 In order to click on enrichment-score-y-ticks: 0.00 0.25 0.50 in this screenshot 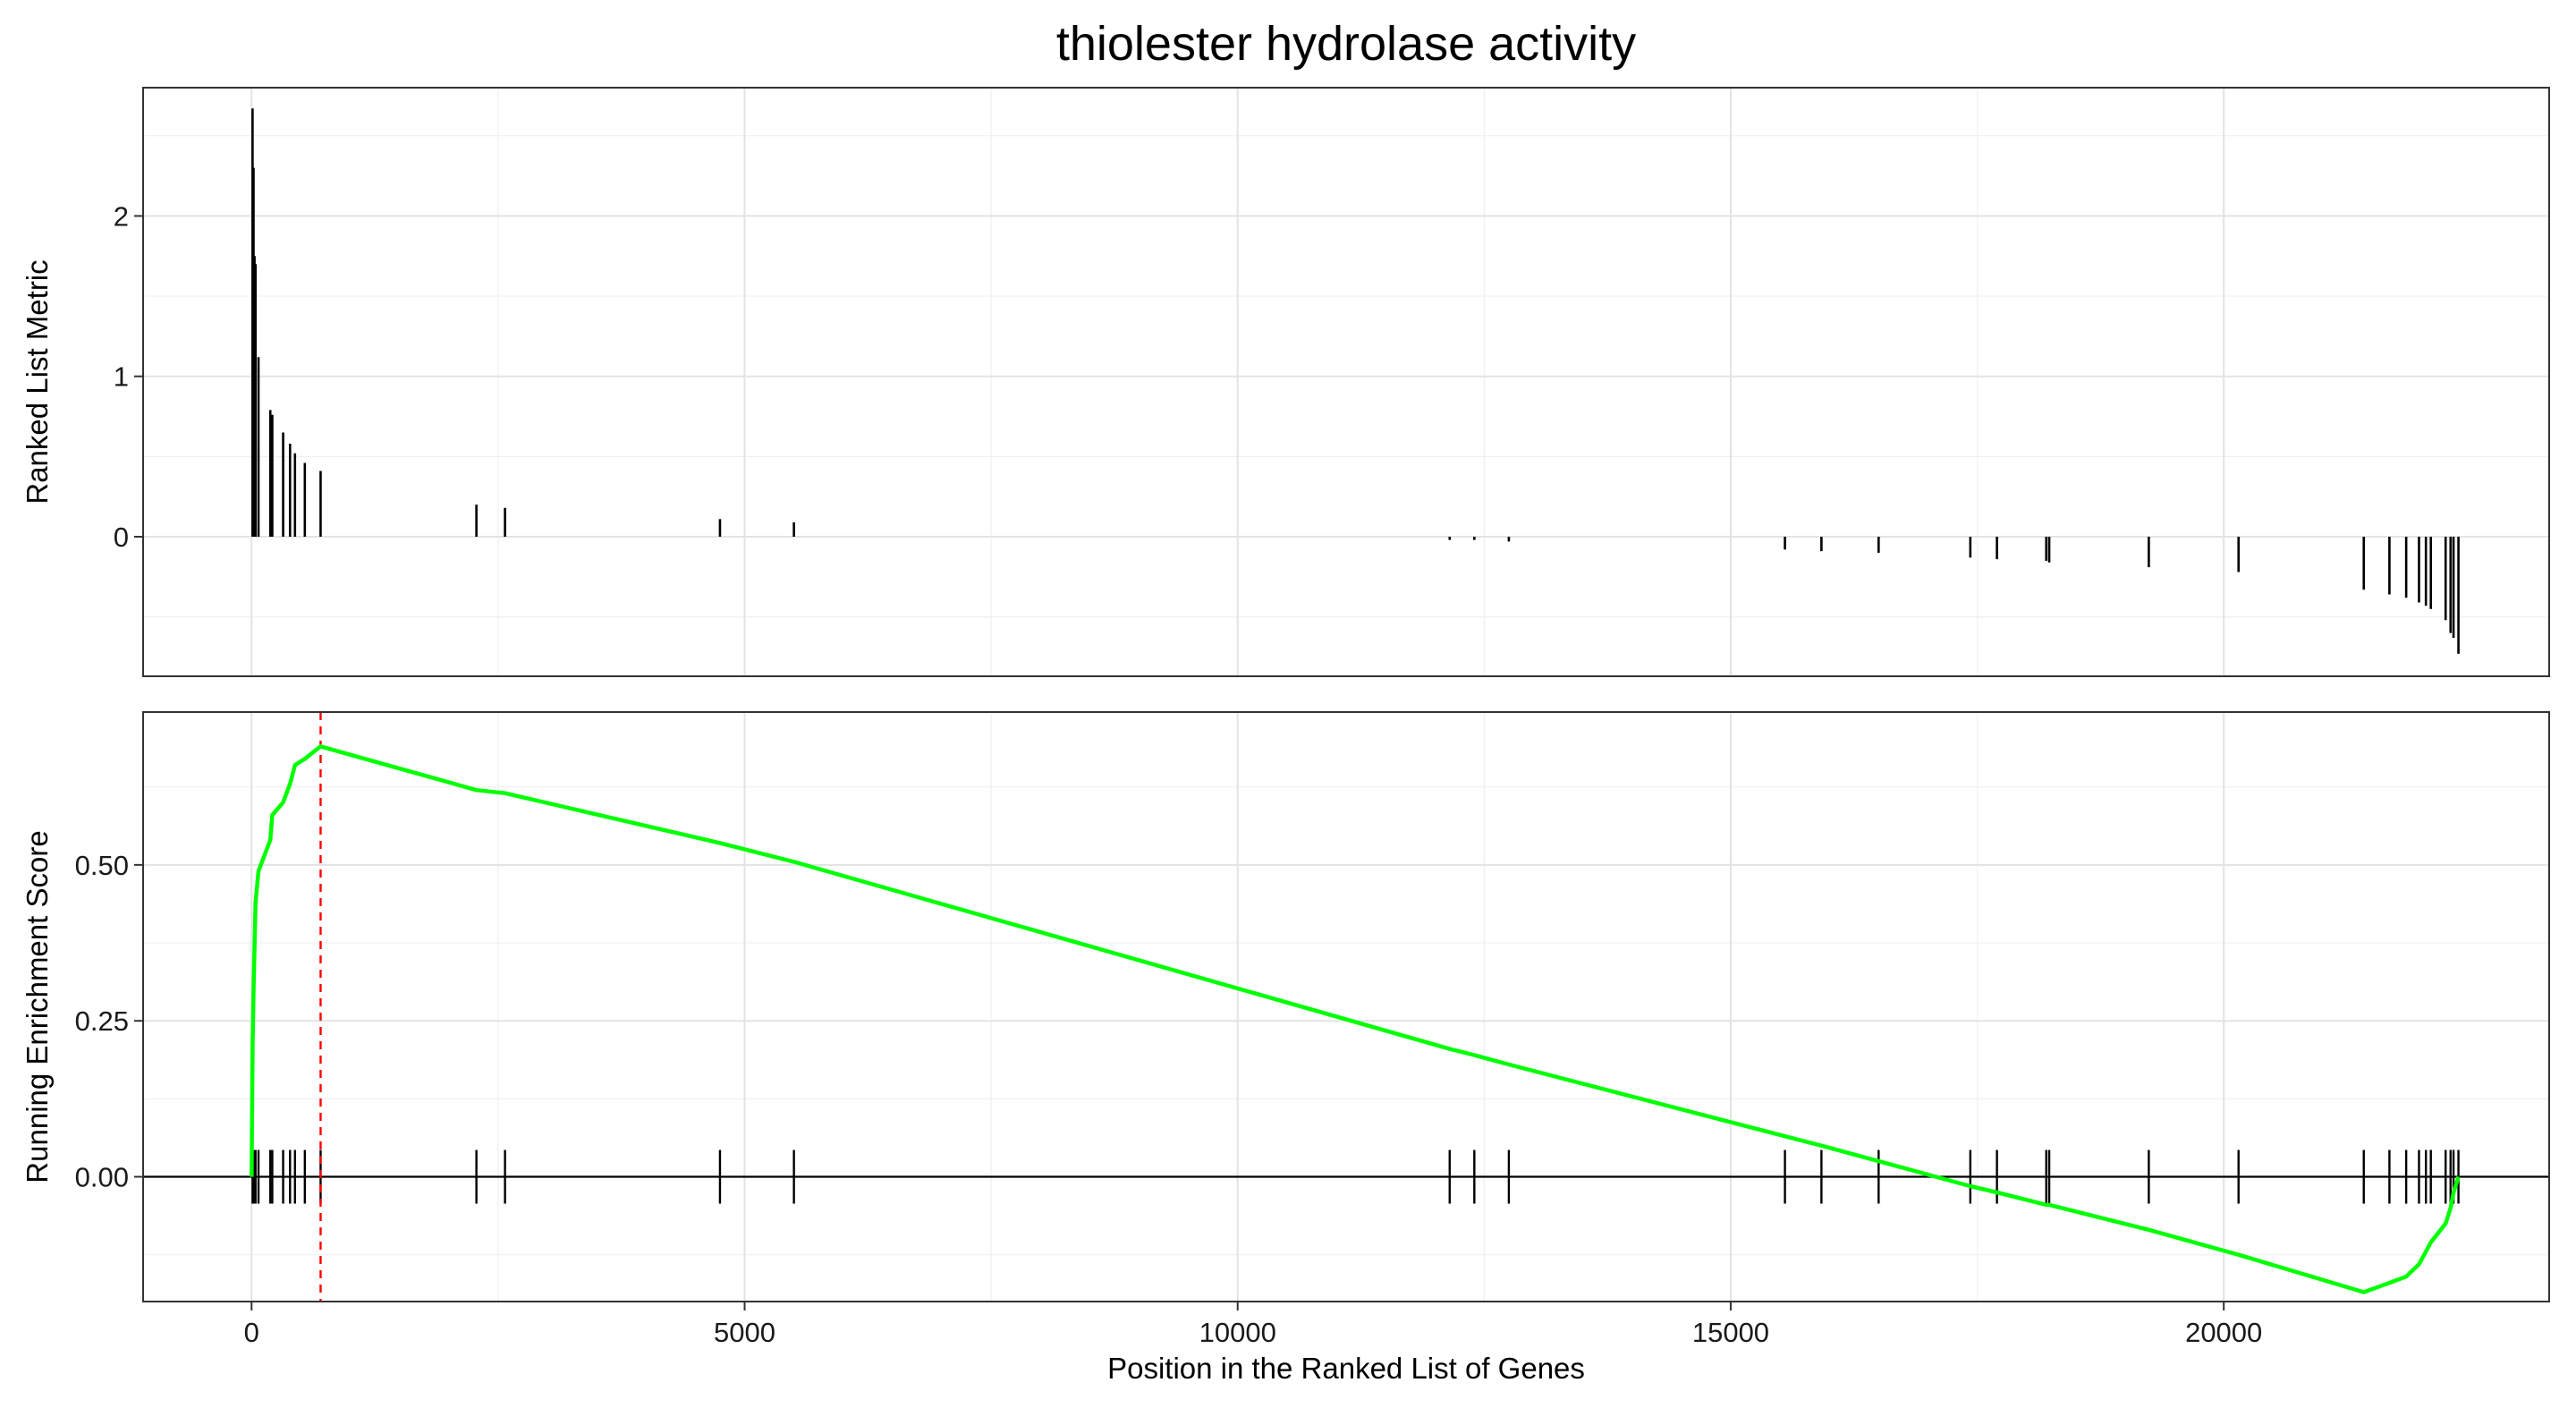, I will do `click(109, 1022)`.